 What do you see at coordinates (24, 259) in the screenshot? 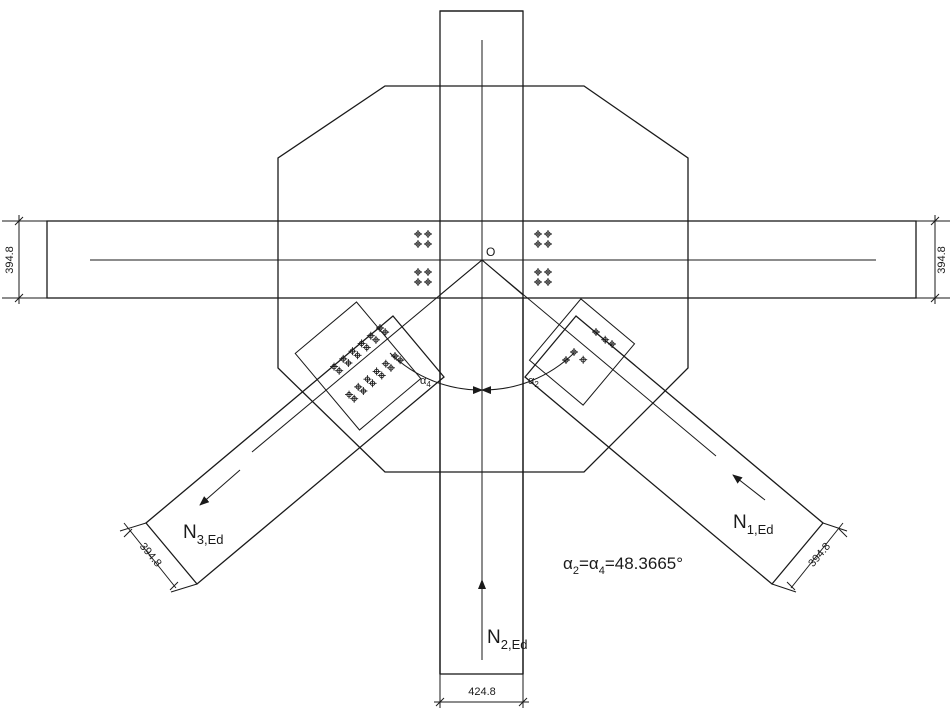
I see `dimension-chord-left: 394.8` at bounding box center [24, 259].